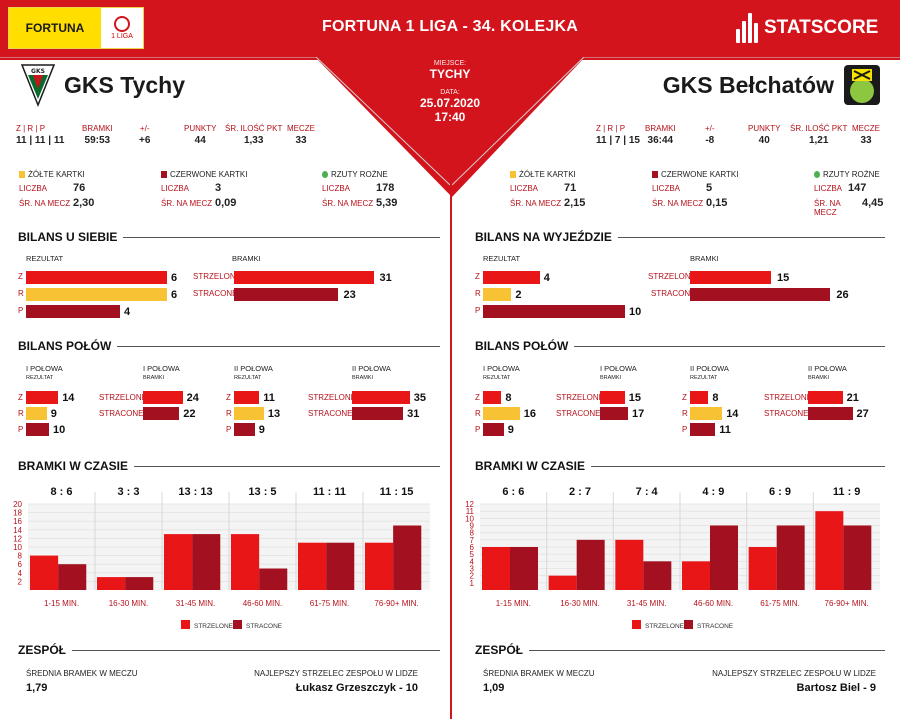 The width and height of the screenshot is (900, 719). I want to click on conceded-label: STRACONE, so click(215, 293).